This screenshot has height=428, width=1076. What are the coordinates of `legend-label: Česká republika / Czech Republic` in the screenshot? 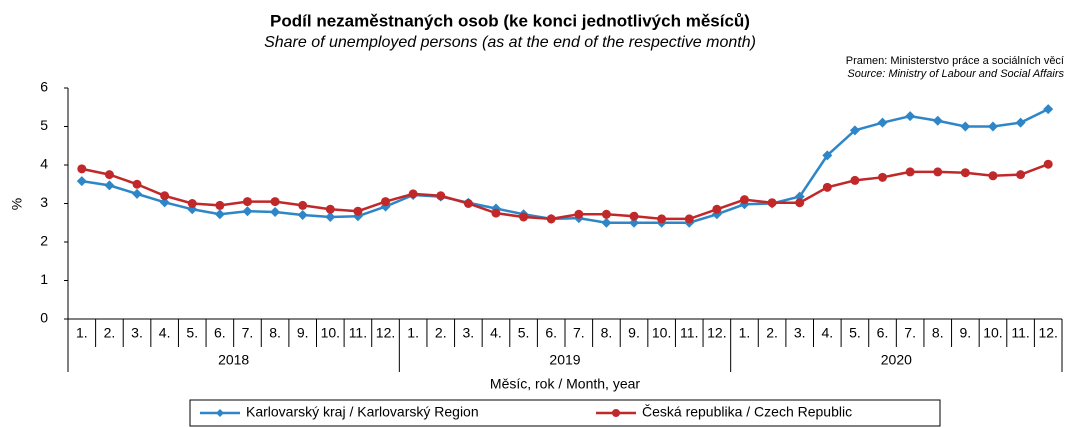 It's located at (747, 412).